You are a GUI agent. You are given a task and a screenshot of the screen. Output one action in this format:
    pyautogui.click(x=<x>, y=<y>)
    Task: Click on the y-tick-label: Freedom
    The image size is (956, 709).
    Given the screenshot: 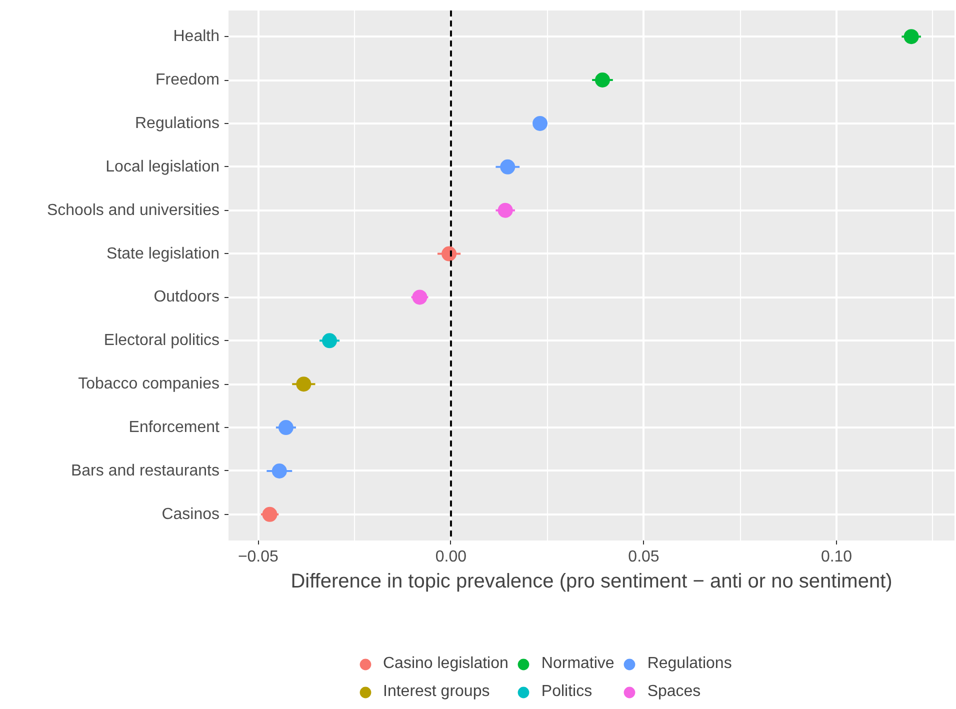 What is the action you would take?
    pyautogui.click(x=187, y=80)
    